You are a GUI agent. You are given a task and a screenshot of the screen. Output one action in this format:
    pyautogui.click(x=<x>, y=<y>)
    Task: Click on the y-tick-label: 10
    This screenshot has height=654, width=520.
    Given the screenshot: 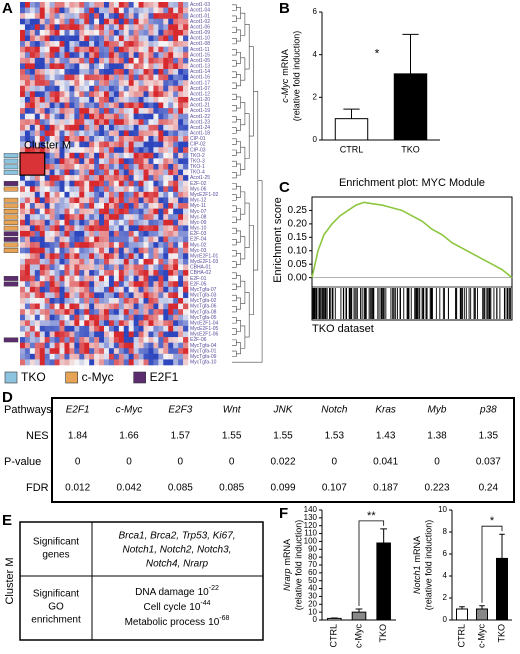 What is the action you would take?
    pyautogui.click(x=312, y=611)
    